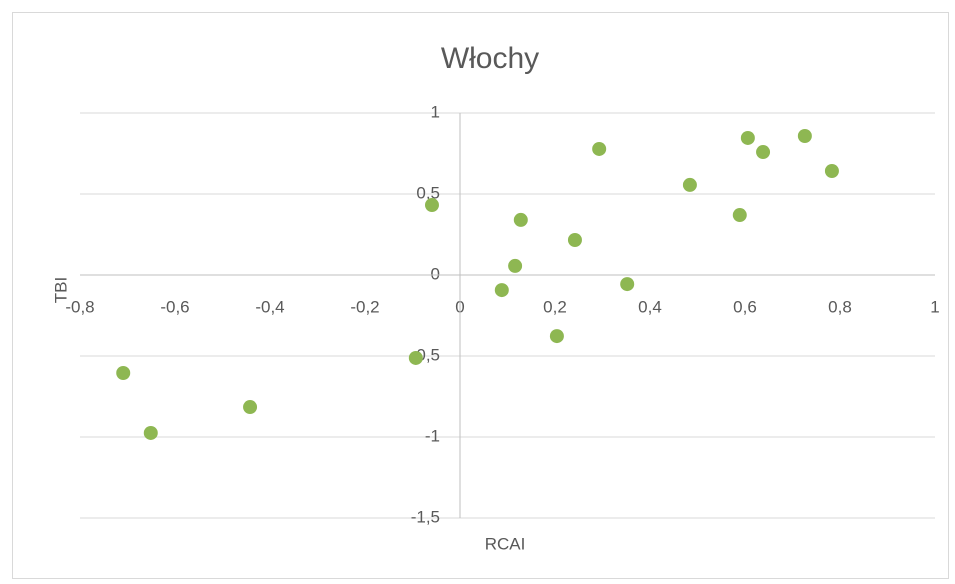 The image size is (955, 584). What do you see at coordinates (840, 306) in the screenshot?
I see `x-tick-label: 0,8` at bounding box center [840, 306].